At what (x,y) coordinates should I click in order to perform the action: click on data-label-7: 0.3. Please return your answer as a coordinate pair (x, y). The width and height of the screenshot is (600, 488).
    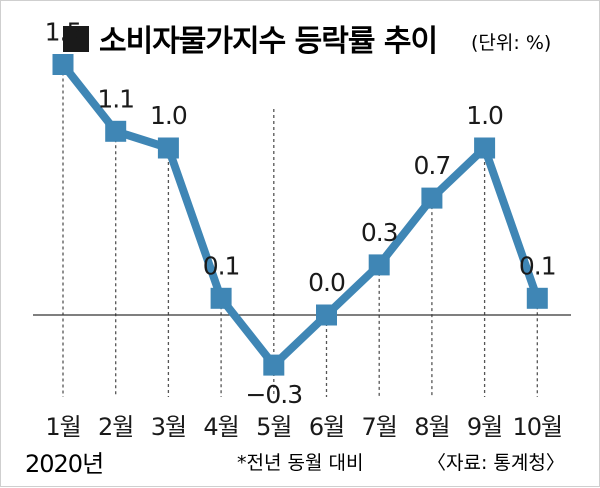
    Looking at the image, I should click on (379, 232).